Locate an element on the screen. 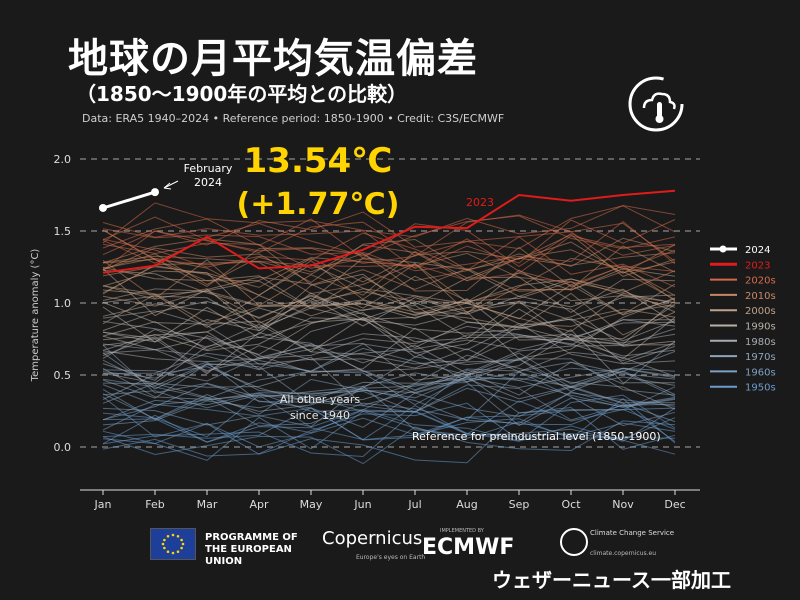 The width and height of the screenshot is (800, 600). series-line-2024 is located at coordinates (129, 200).